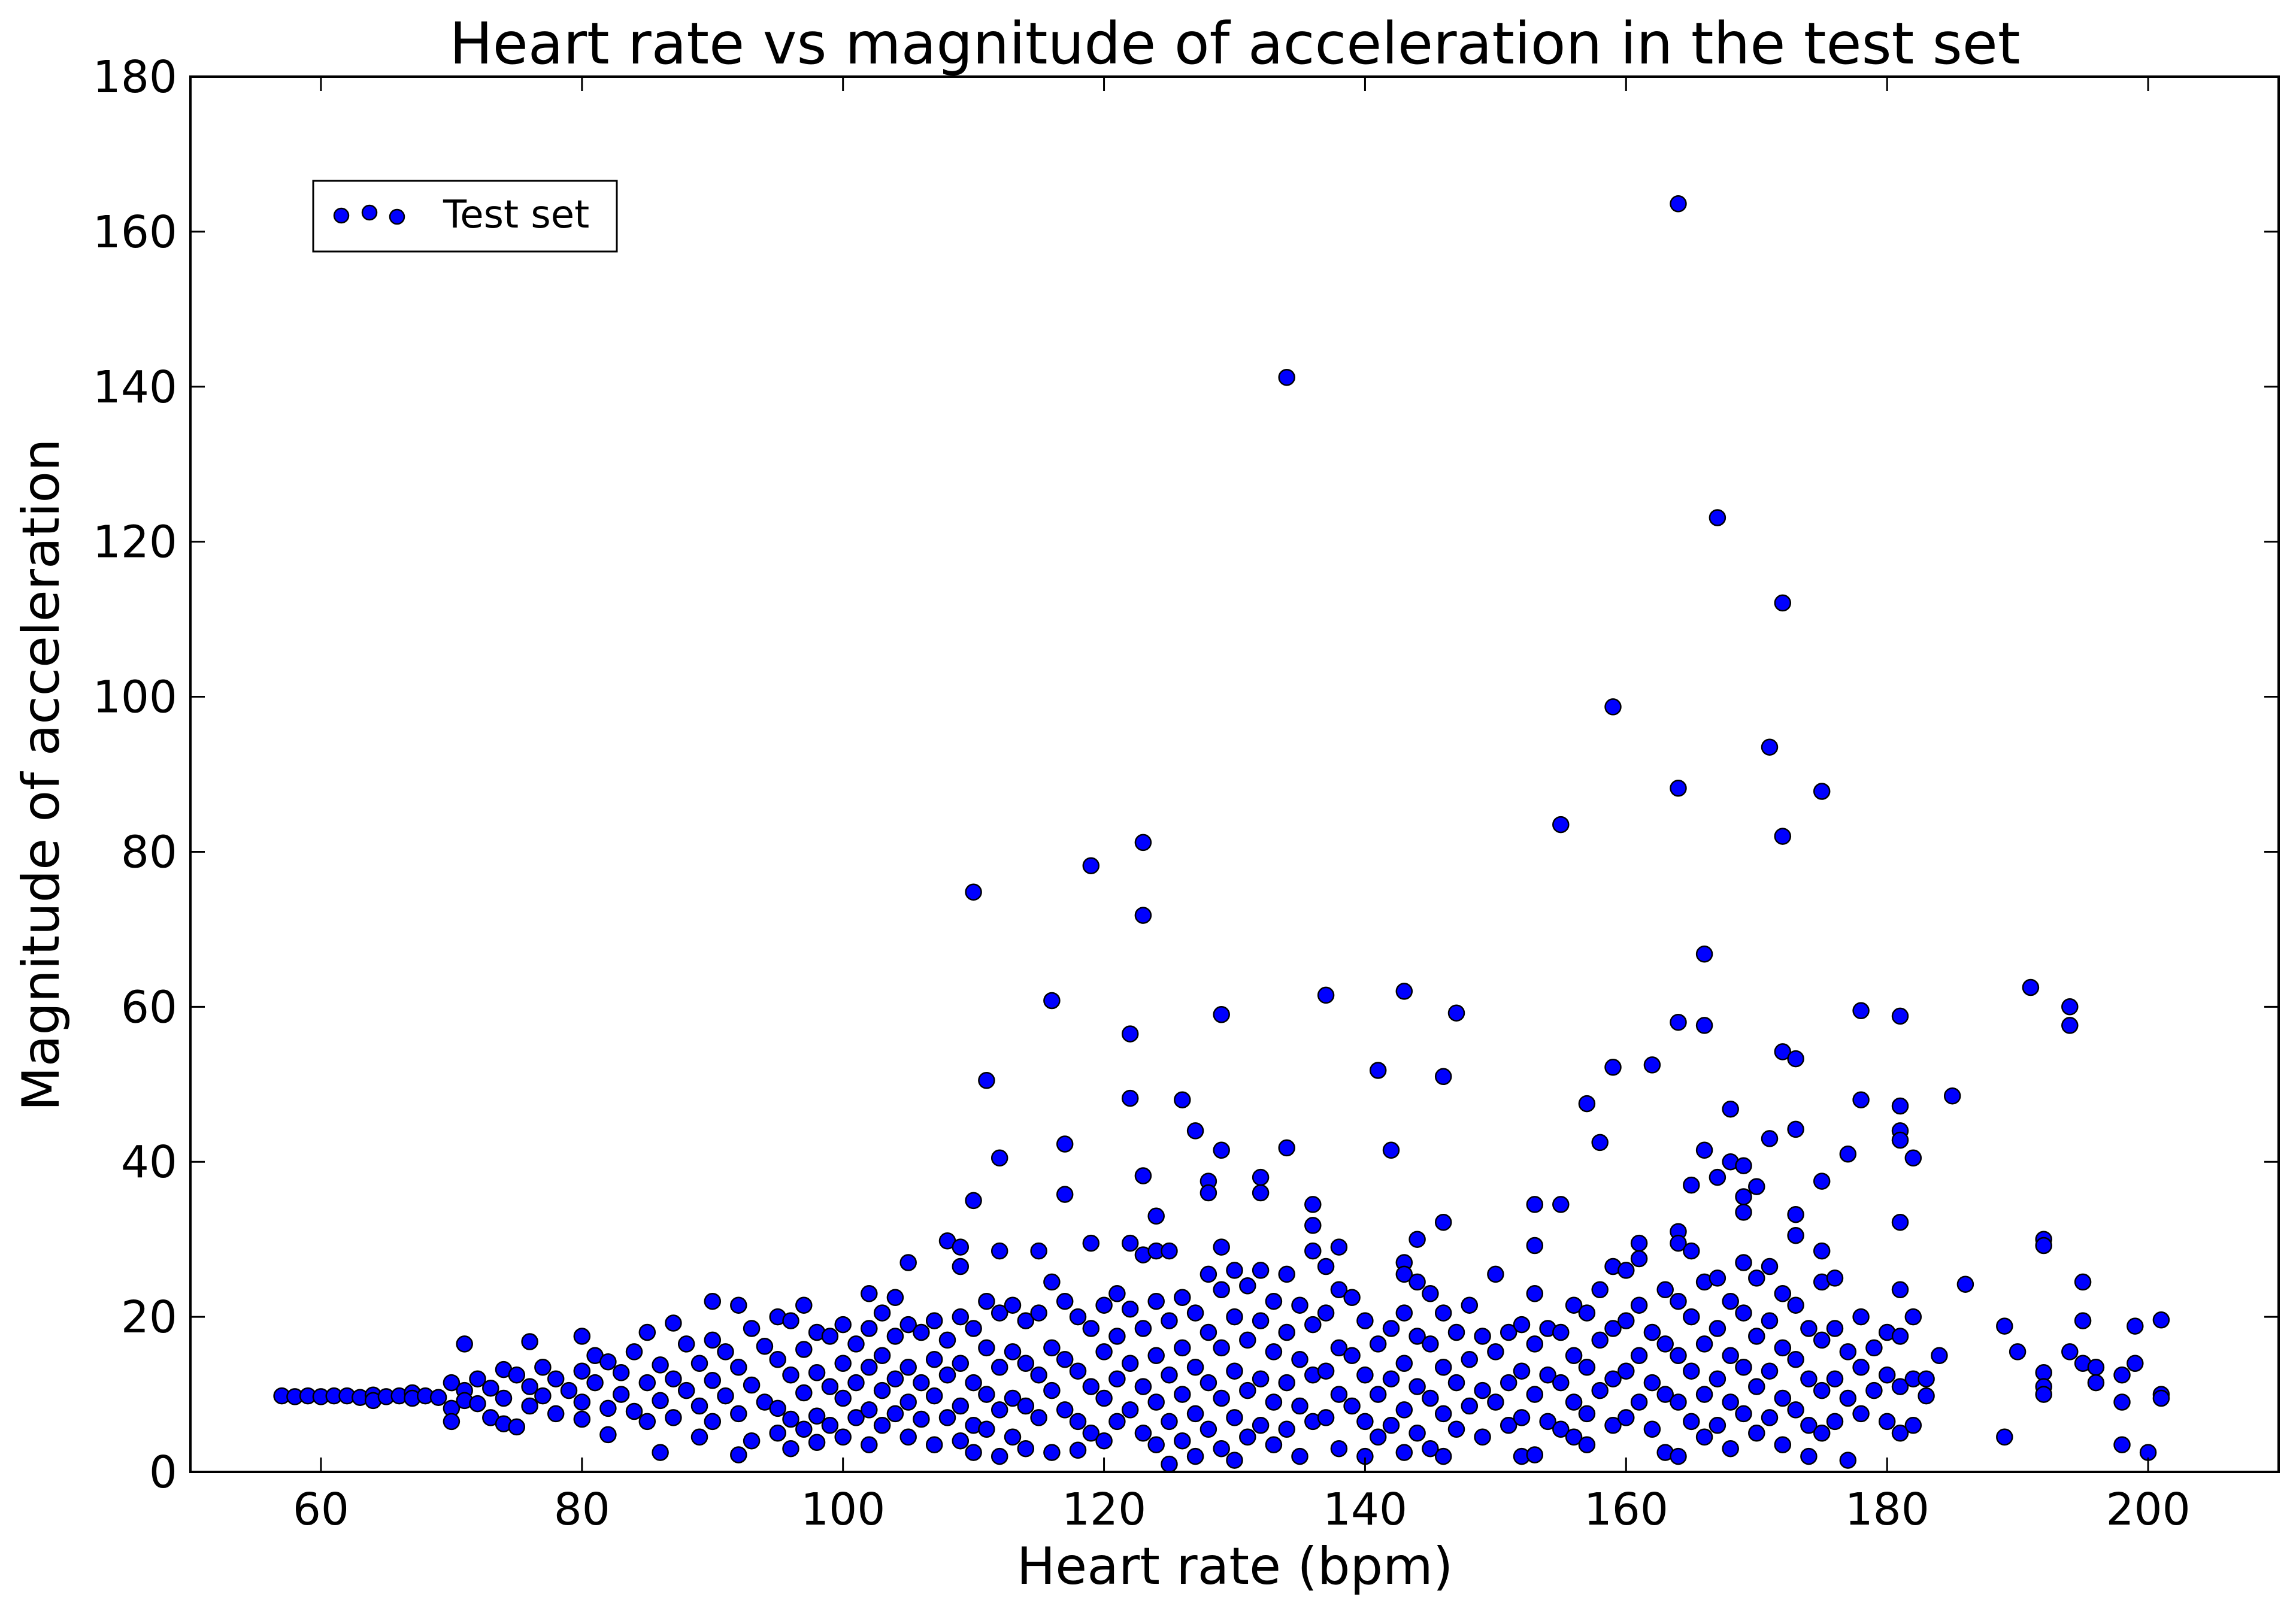 Image resolution: width=2296 pixels, height=1615 pixels. I want to click on legend: Test set, so click(465, 217).